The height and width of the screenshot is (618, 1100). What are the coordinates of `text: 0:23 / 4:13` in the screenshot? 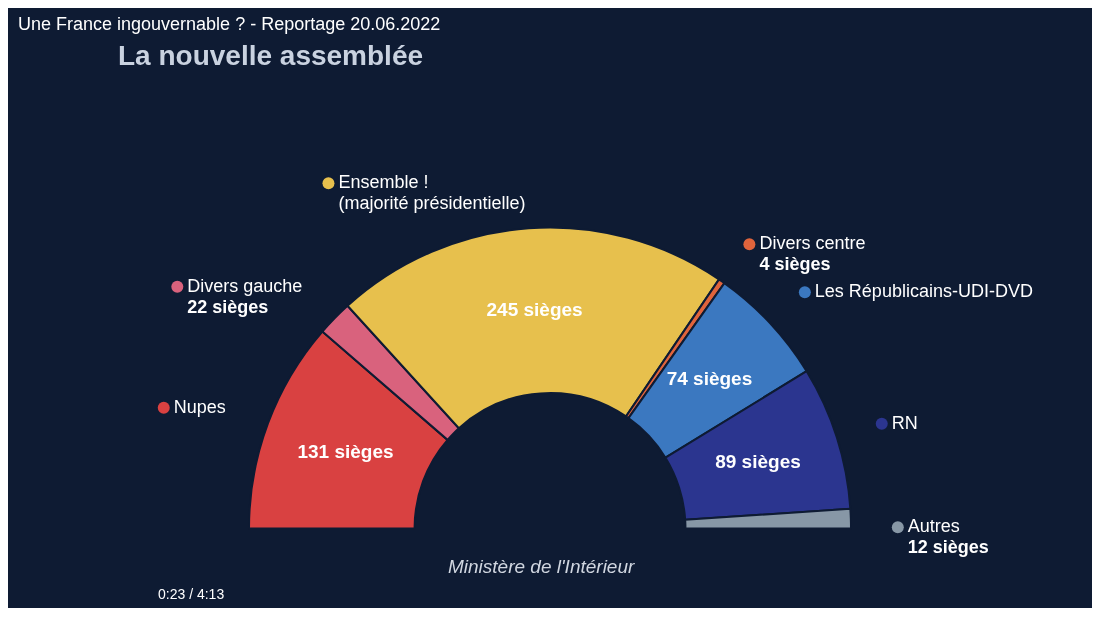 It's located at (191, 594).